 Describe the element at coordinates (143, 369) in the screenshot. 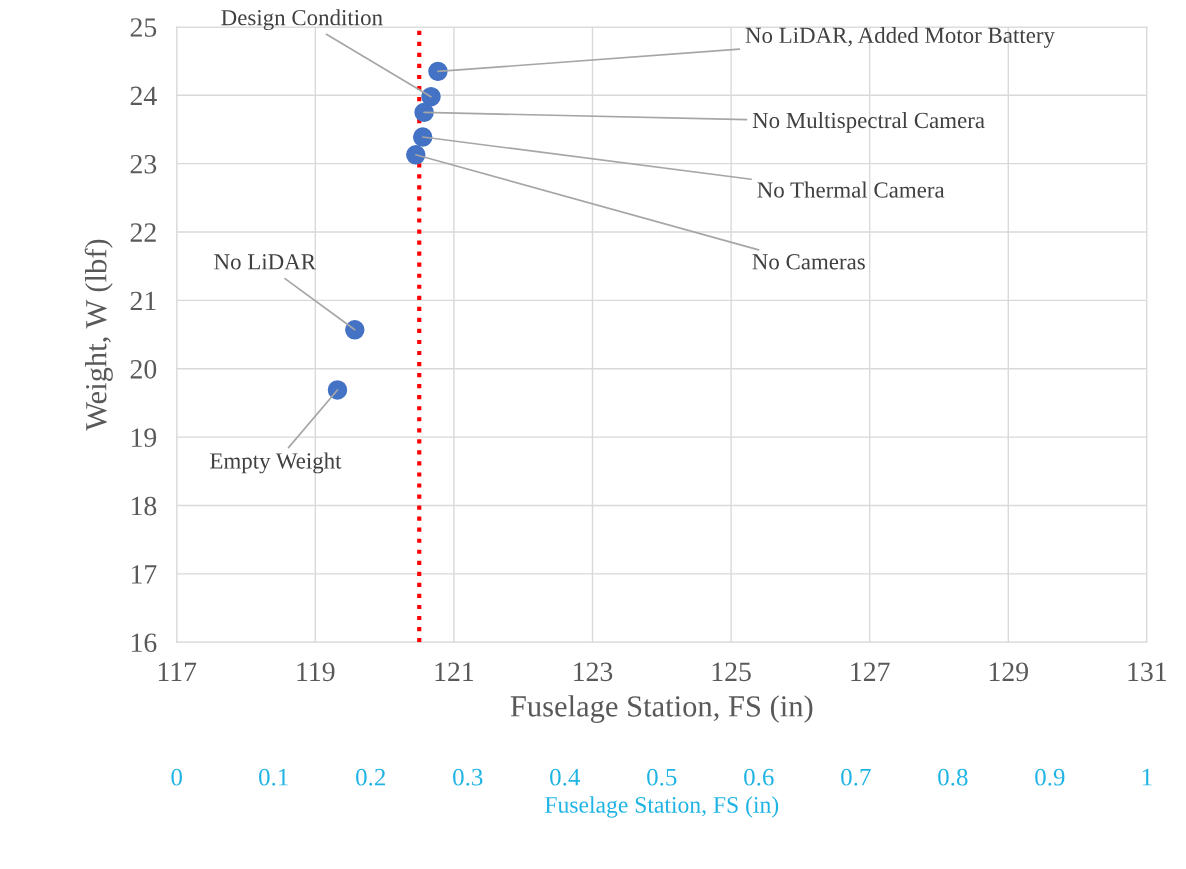

I see `y-tick-label: 20` at that location.